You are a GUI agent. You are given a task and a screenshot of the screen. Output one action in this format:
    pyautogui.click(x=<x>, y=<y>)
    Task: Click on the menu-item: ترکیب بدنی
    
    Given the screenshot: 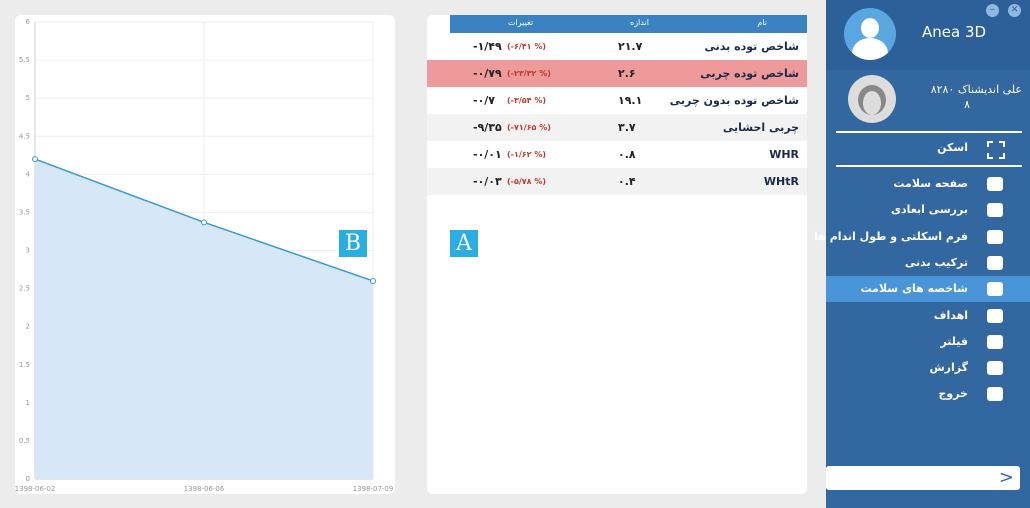 What is the action you would take?
    pyautogui.click(x=928, y=263)
    